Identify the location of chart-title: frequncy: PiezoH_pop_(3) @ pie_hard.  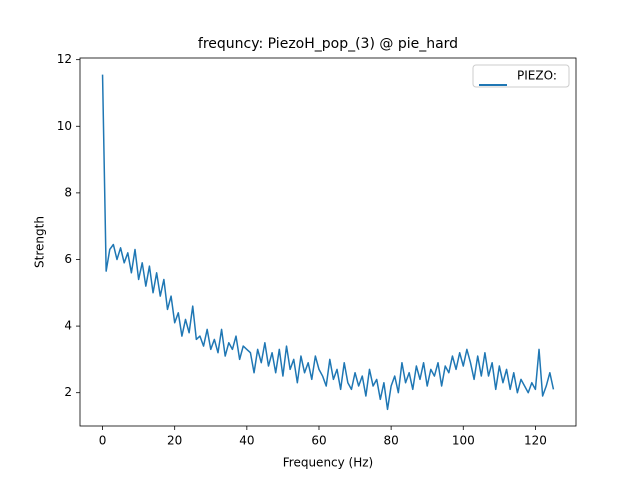
(328, 44).